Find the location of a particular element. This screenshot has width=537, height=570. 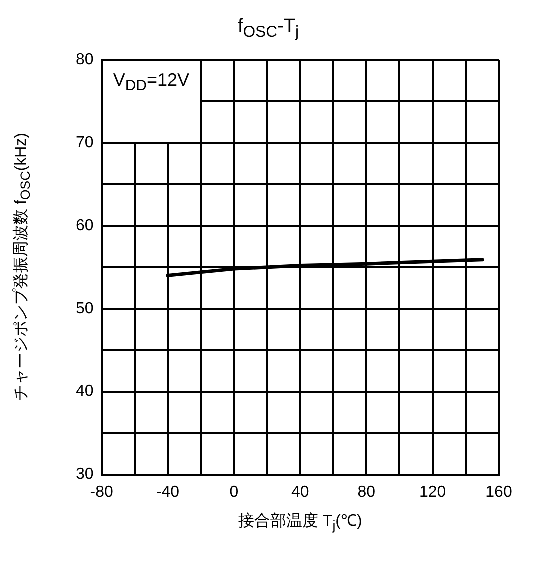

x-tick-label: -40 is located at coordinates (168, 492).